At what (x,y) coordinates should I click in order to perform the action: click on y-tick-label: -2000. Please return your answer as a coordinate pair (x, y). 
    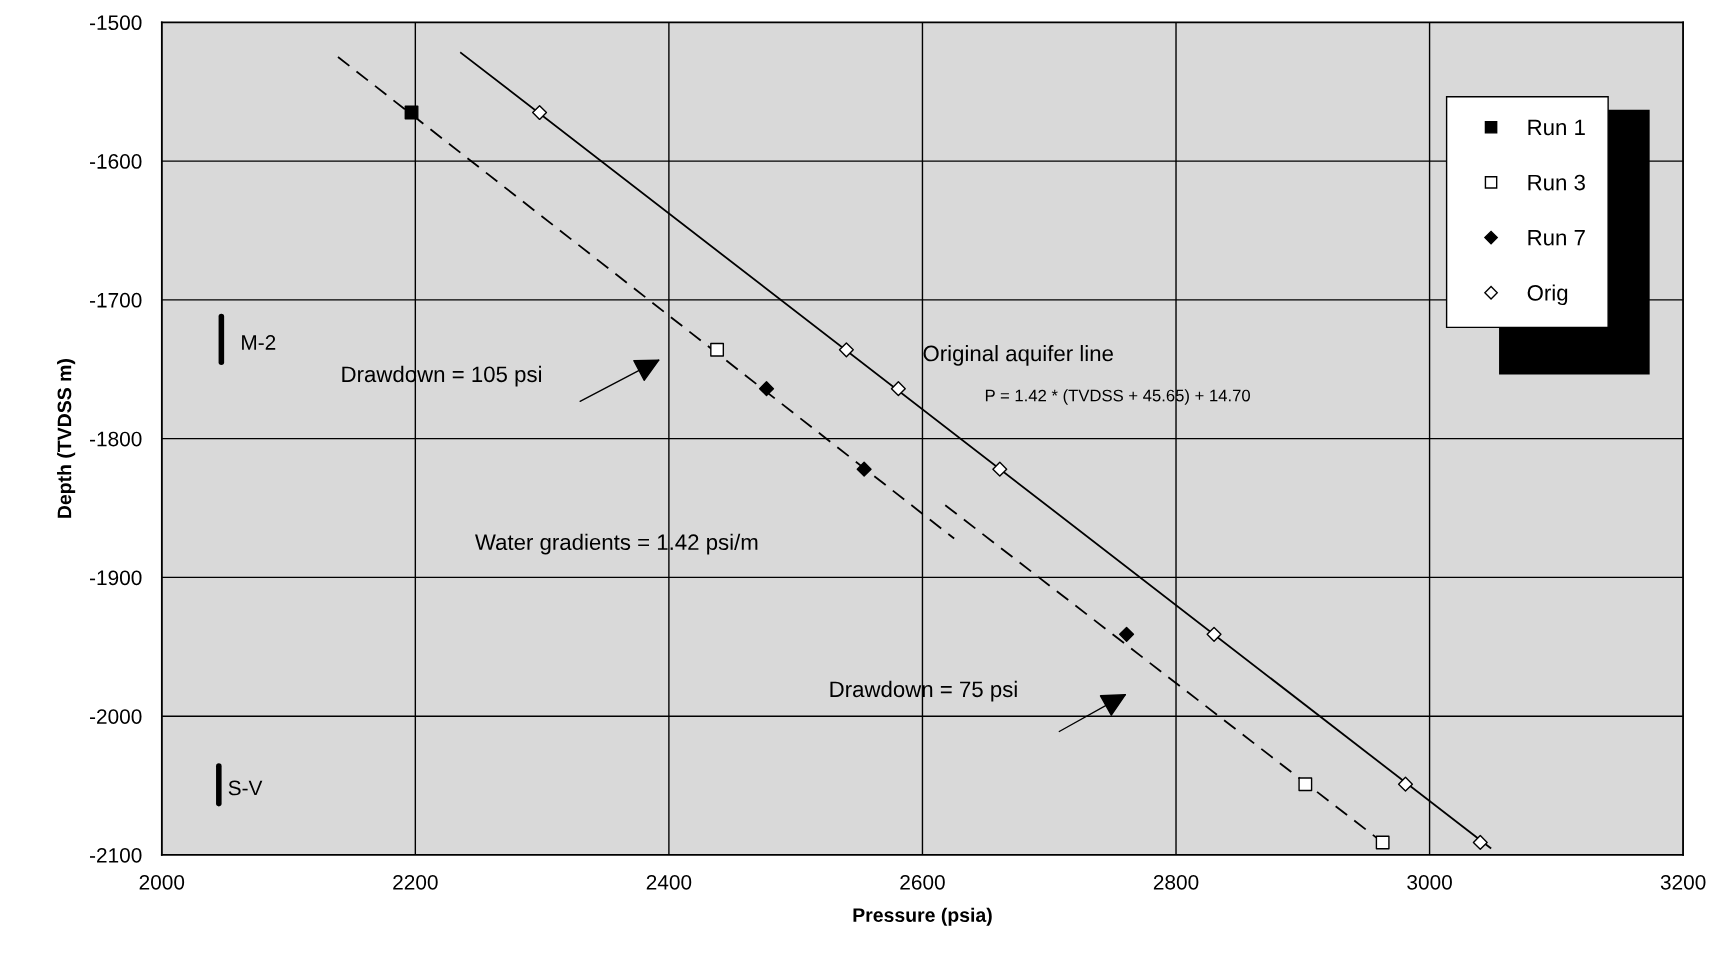
    Looking at the image, I should click on (115, 716).